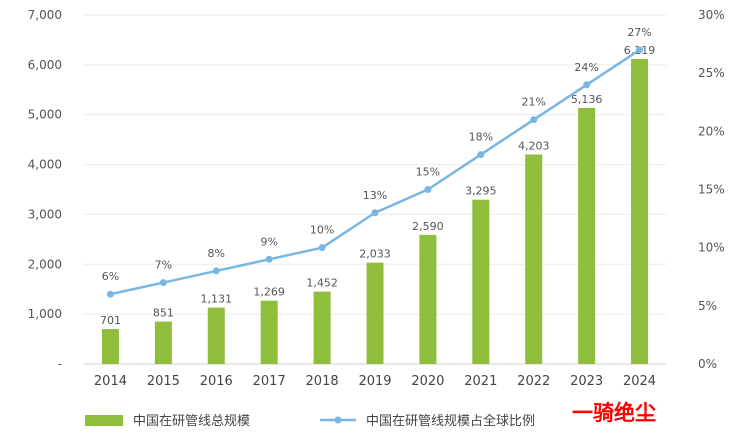 The height and width of the screenshot is (437, 743). I want to click on y-left-tick-label: -, so click(60, 364).